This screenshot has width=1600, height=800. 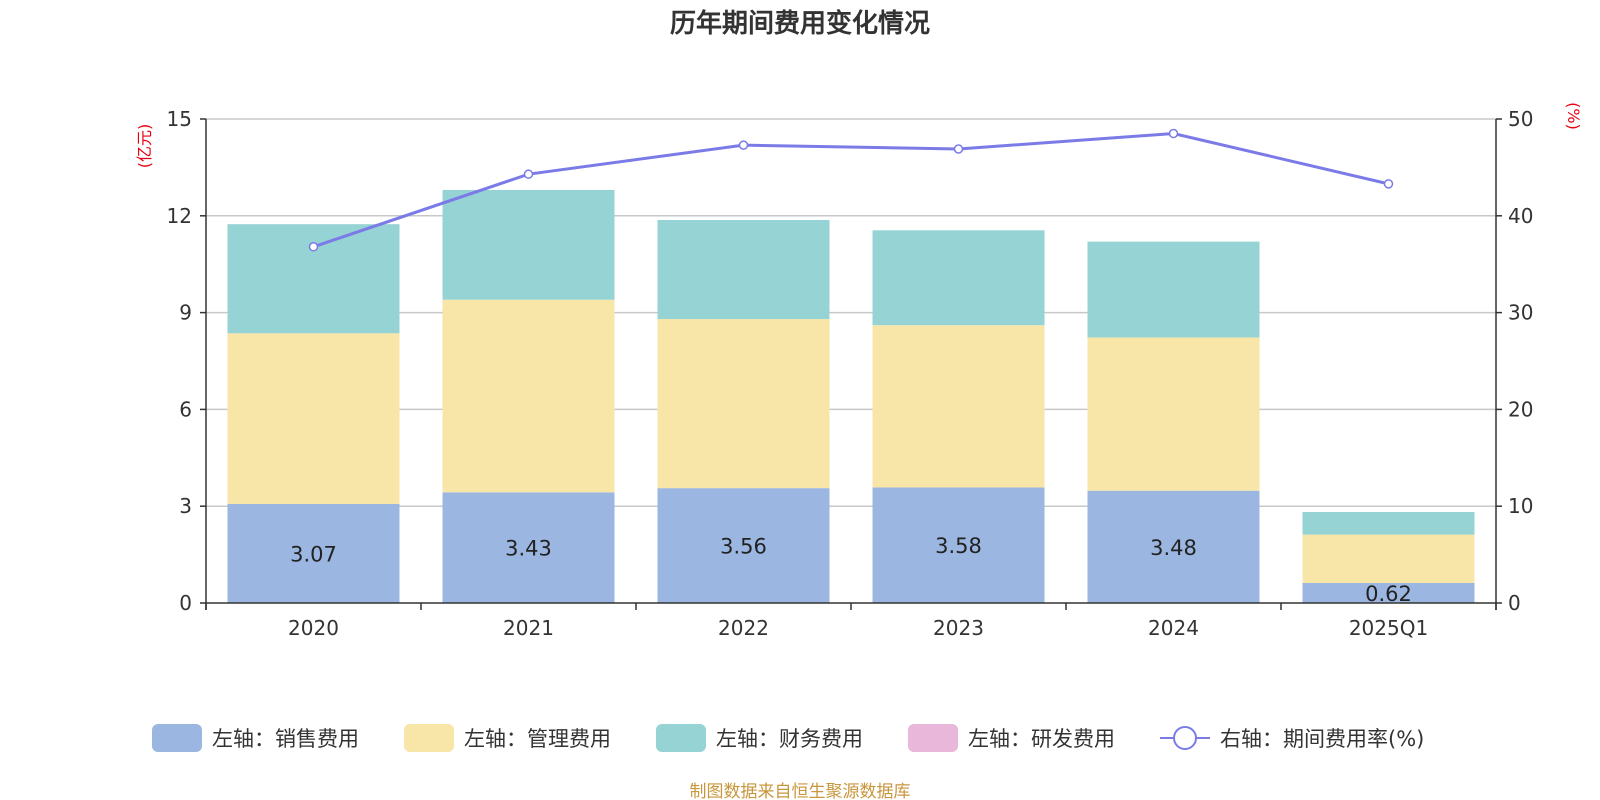 I want to click on x-axis-tick-label: 2020, so click(x=313, y=628).